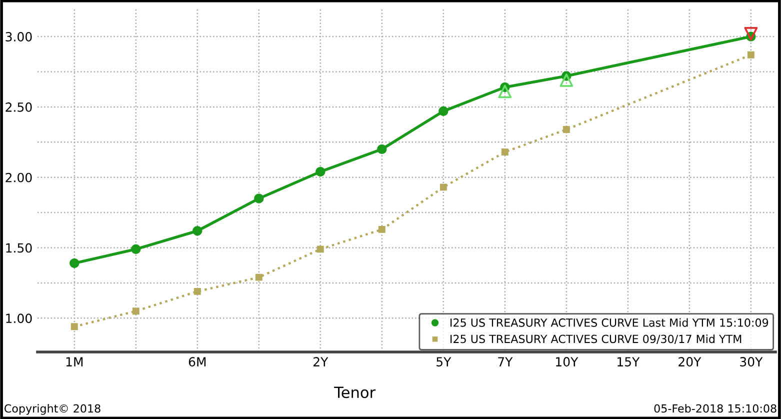 This screenshot has height=419, width=781. What do you see at coordinates (715, 408) in the screenshot?
I see `text: 05-Feb-2018 15:10:08` at bounding box center [715, 408].